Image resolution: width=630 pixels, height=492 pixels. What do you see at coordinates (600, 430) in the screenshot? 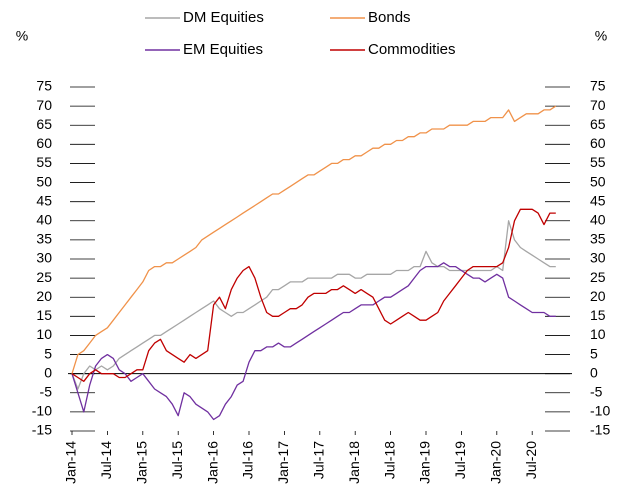
I see `y2-tick-label: -15` at bounding box center [600, 430].